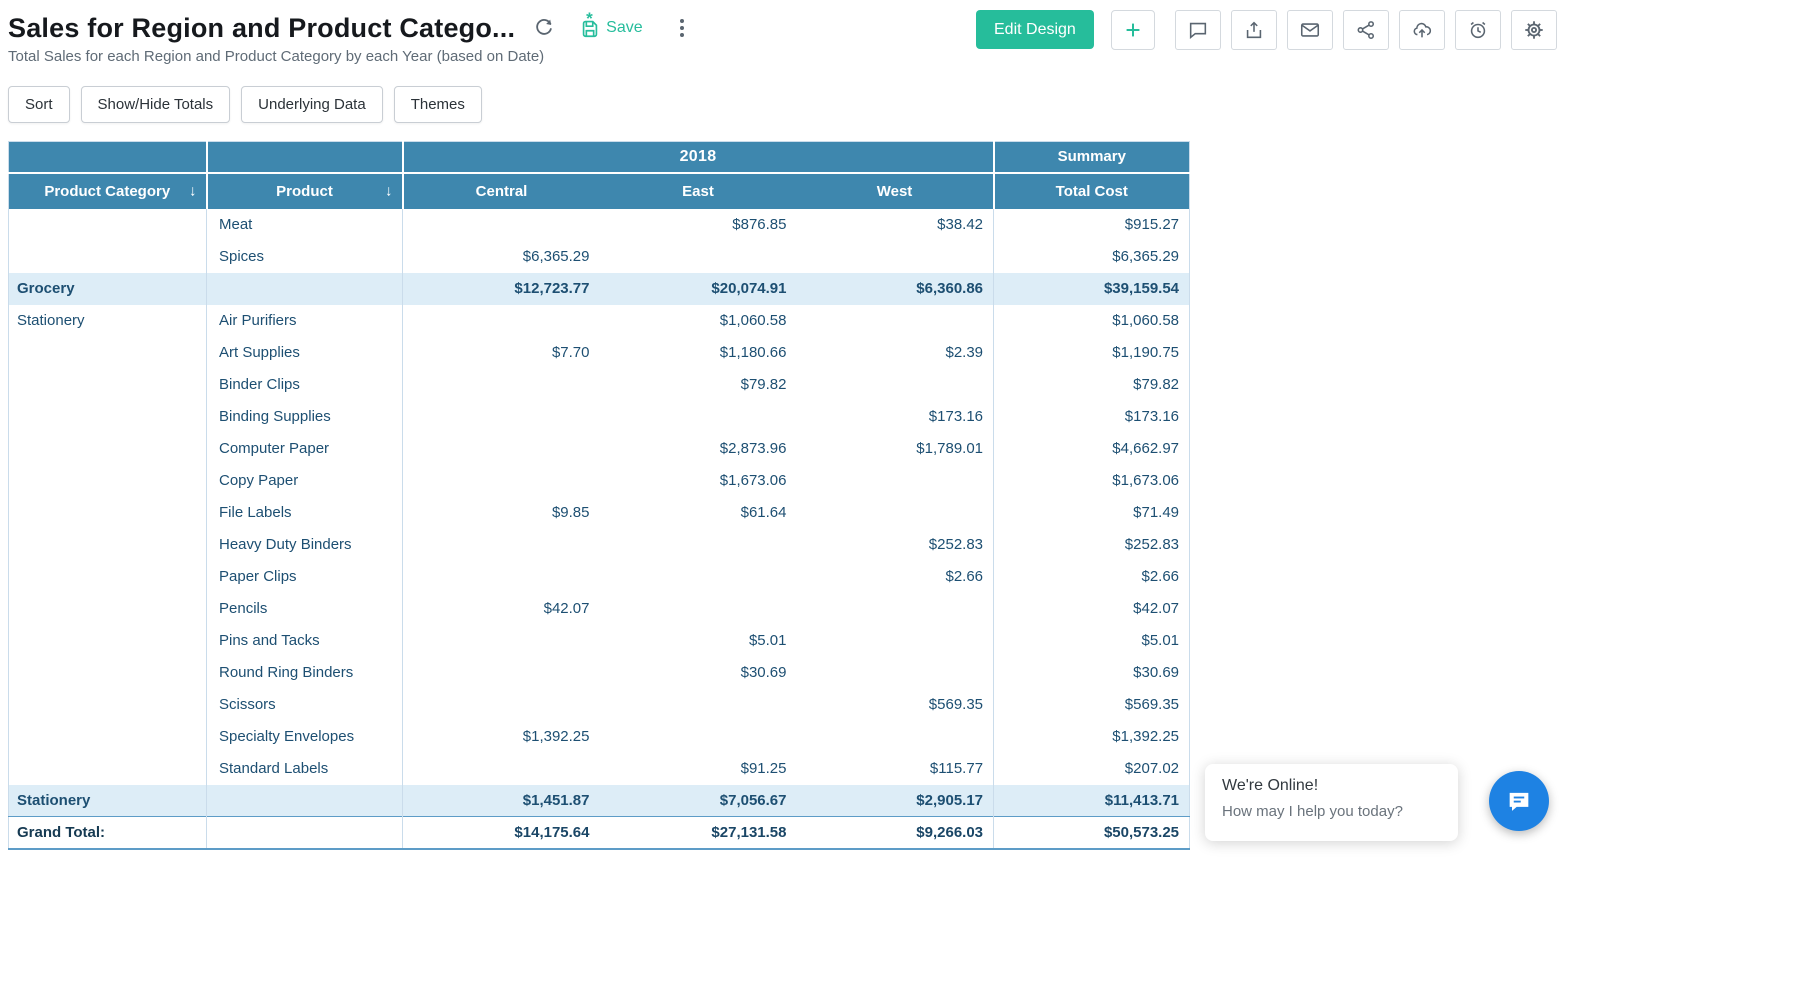 The image size is (1794, 988). Describe the element at coordinates (304, 352) in the screenshot. I see `cell-product: Art Supplies` at that location.